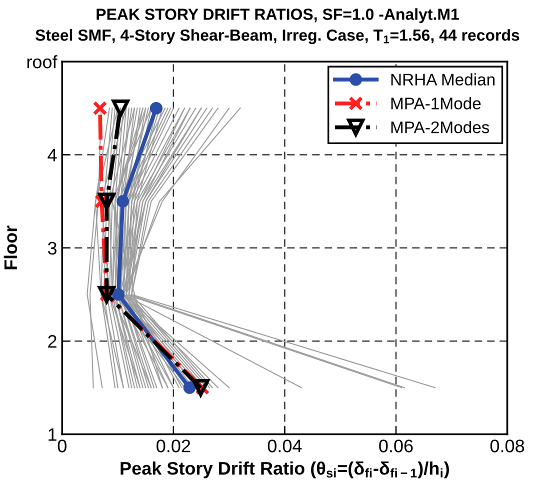 Image resolution: width=555 pixels, height=489 pixels. I want to click on legend-label: MPA-1Mode, so click(436, 103).